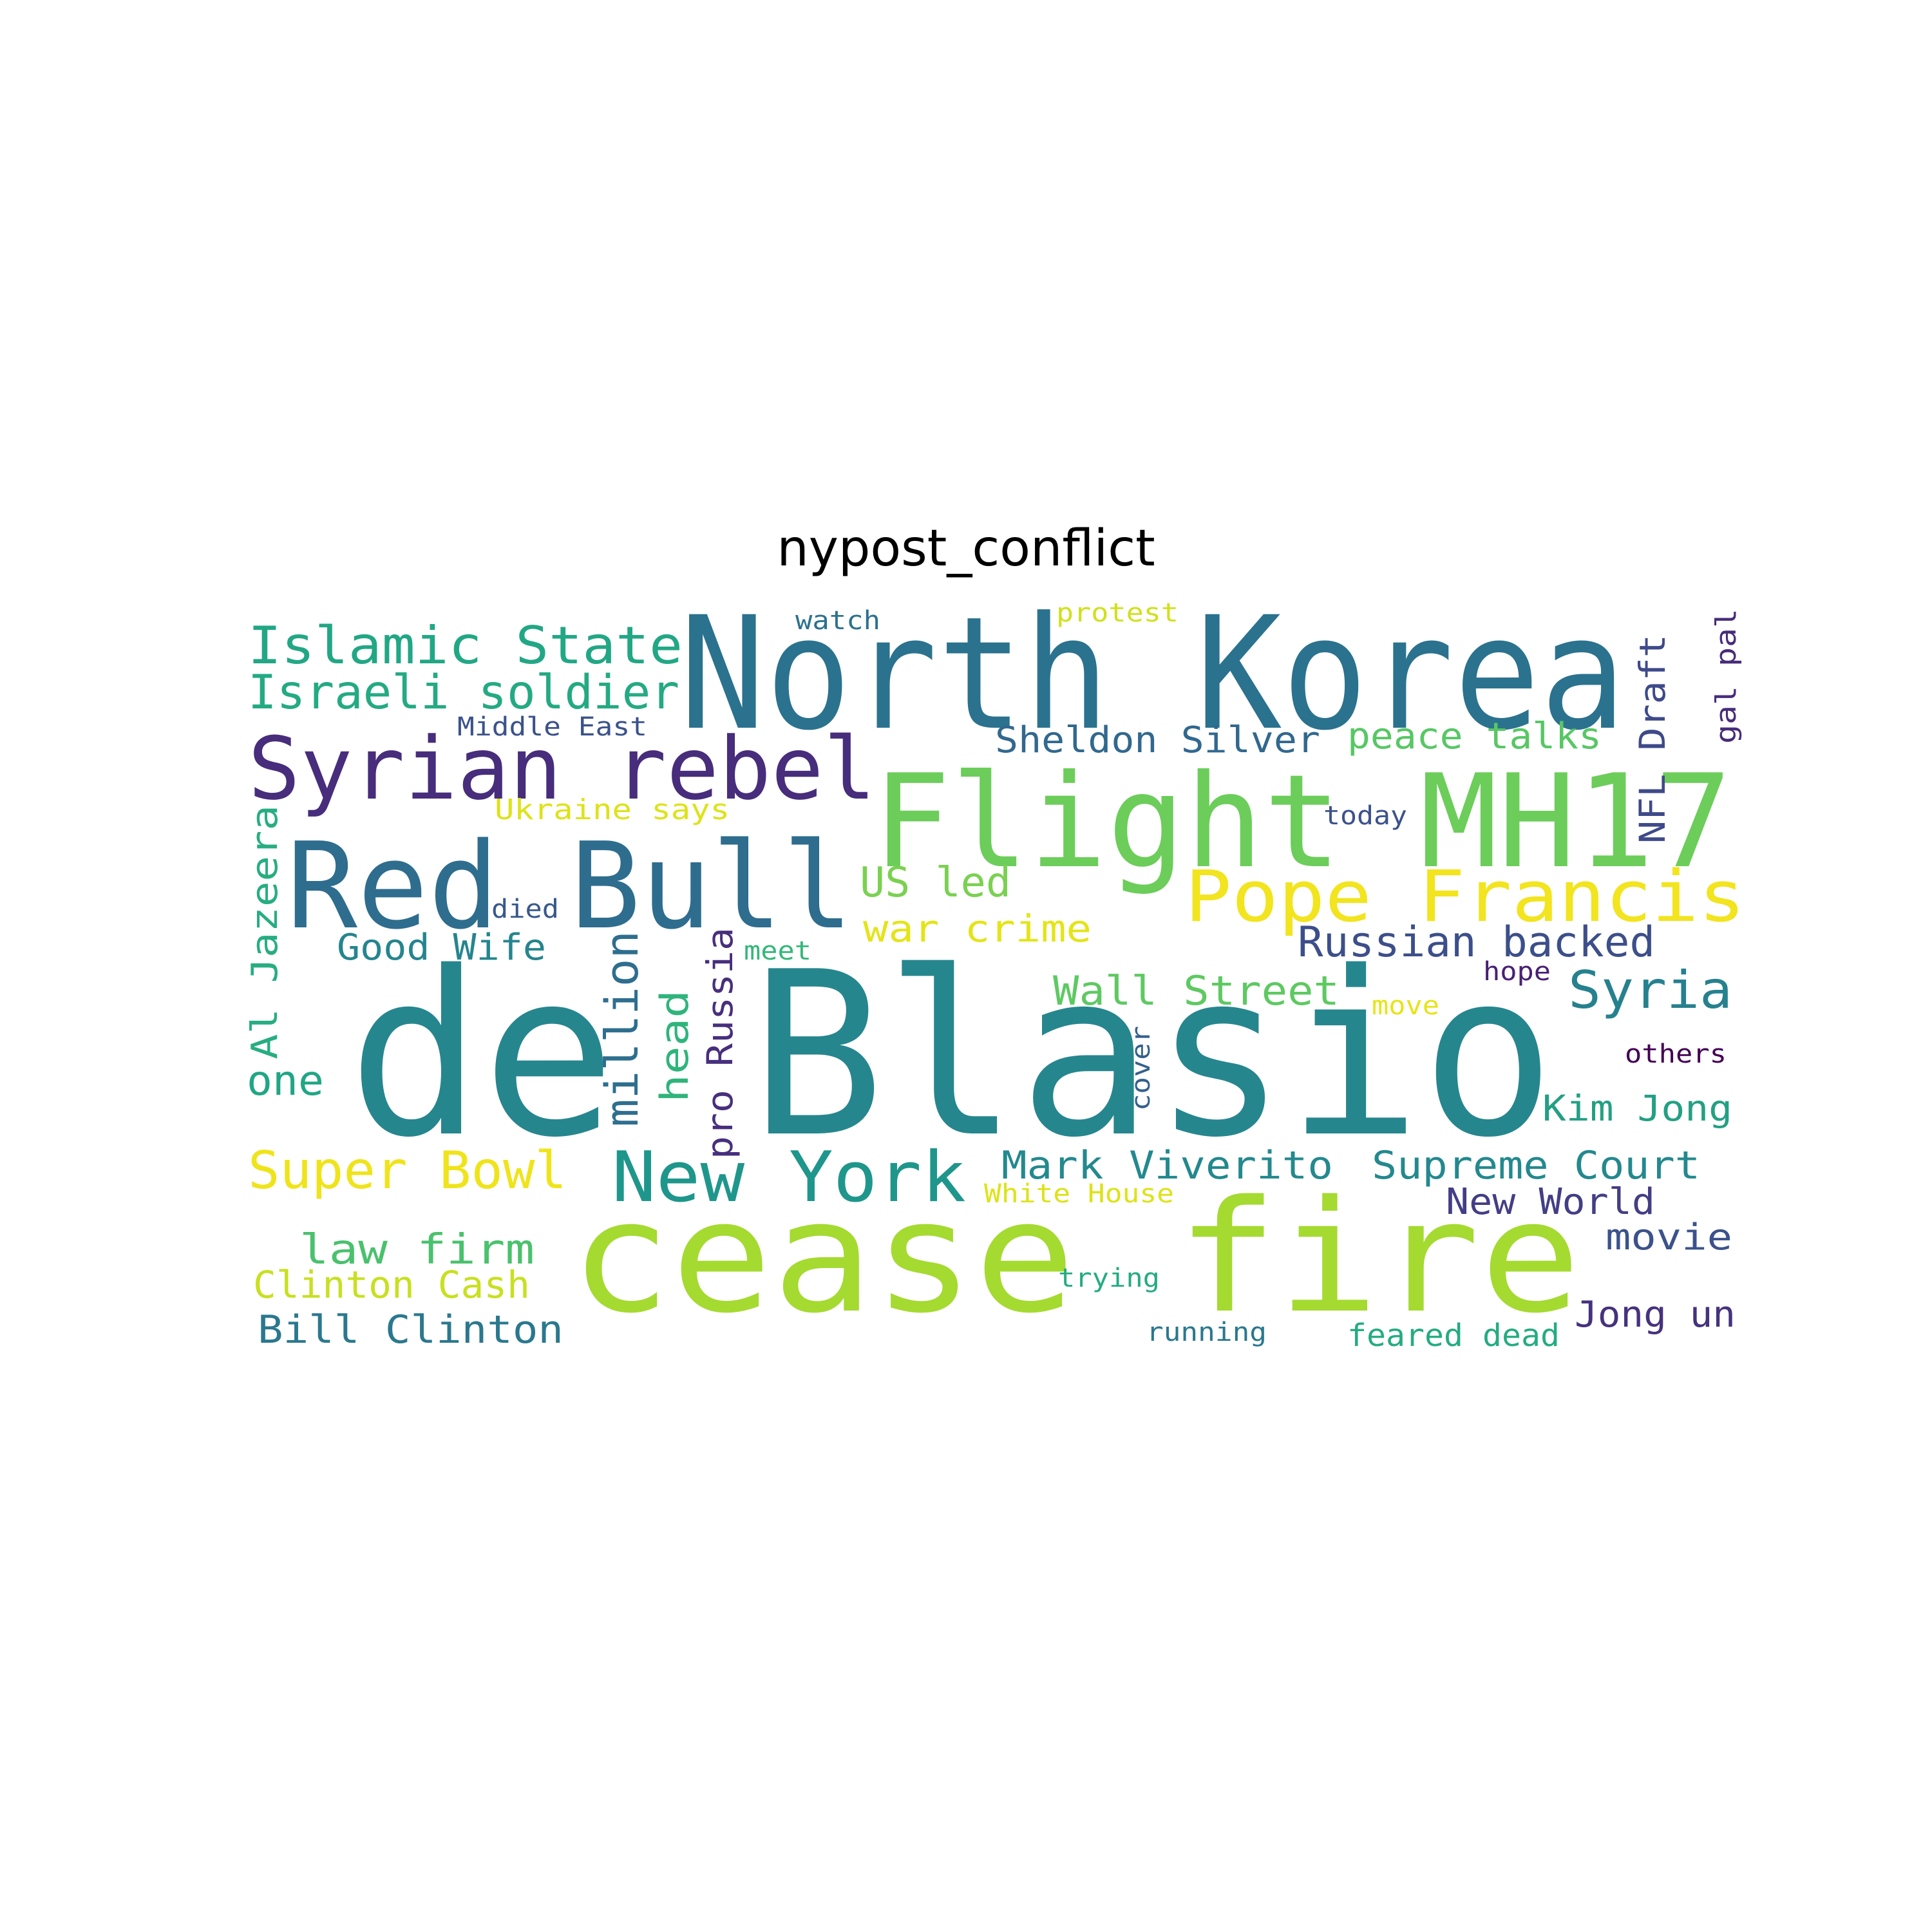 This screenshot has width=1932, height=1932. I want to click on word-million: million, so click(622, 1029).